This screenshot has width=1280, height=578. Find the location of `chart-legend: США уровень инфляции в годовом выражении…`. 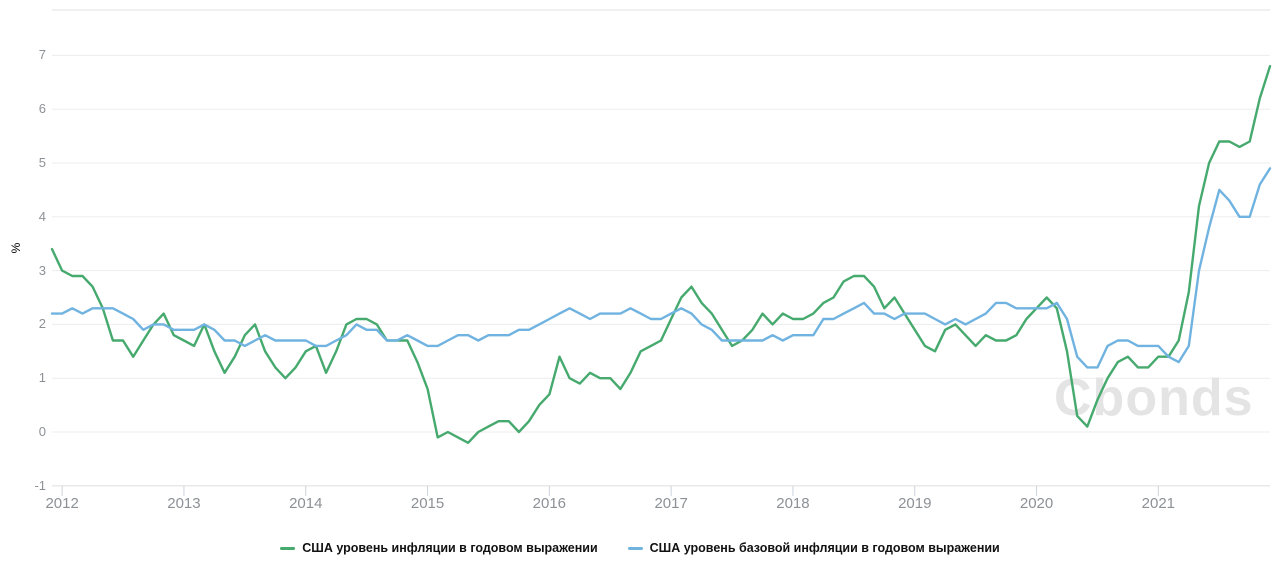

chart-legend: США уровень инфляции в годовом выражении… is located at coordinates (640, 548).